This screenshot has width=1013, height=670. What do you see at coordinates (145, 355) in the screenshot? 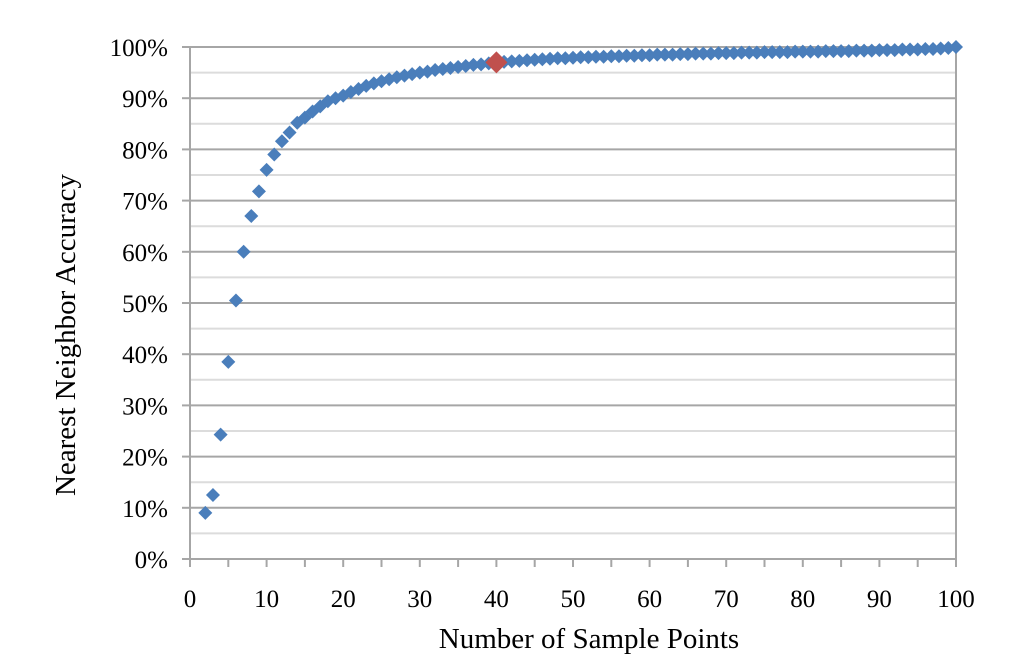
I see `y-tick-label: 40%` at bounding box center [145, 355].